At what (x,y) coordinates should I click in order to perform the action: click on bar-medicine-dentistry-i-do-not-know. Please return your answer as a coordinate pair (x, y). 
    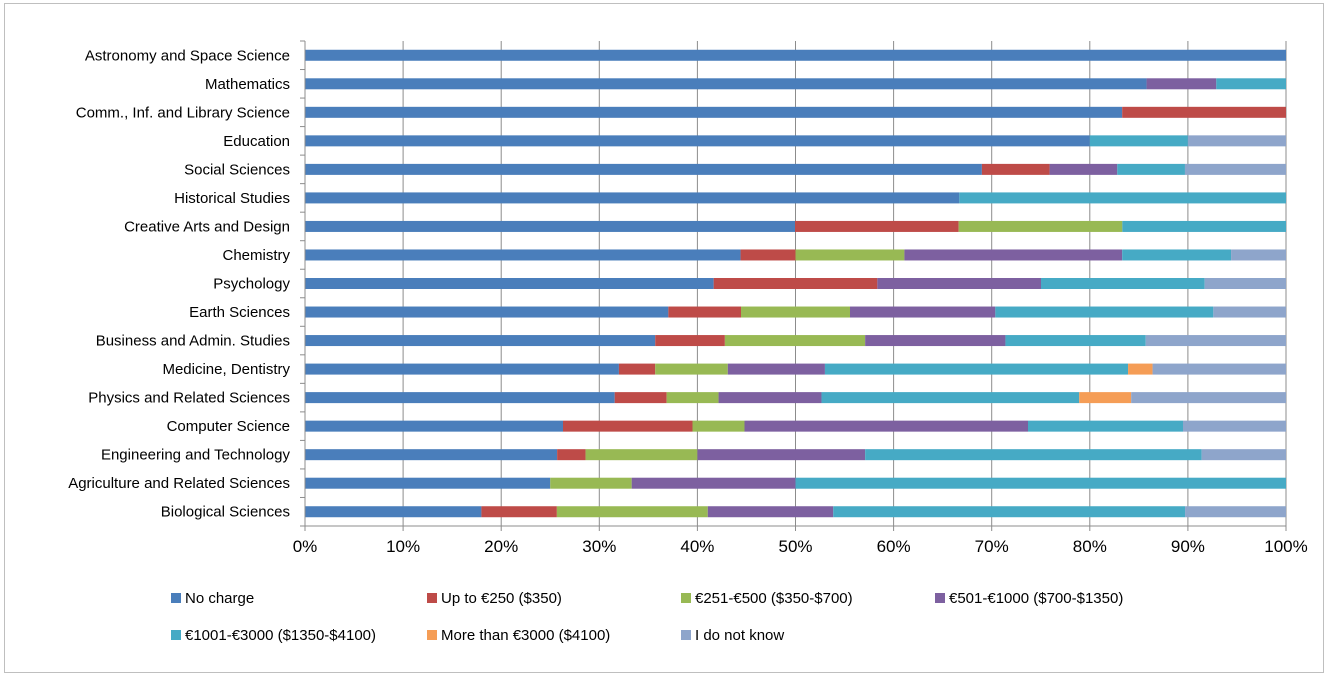
    Looking at the image, I should click on (1219, 369).